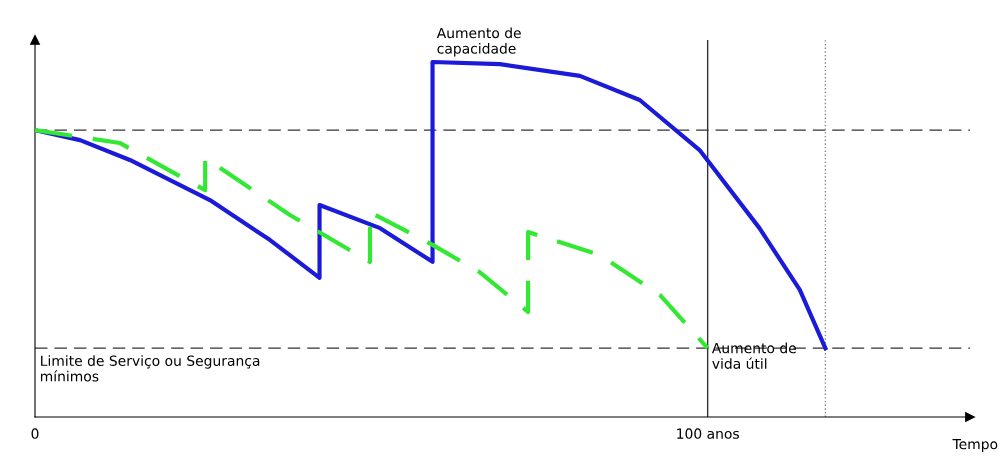 The height and width of the screenshot is (459, 1003). What do you see at coordinates (753, 355) in the screenshot?
I see `annotation: Aumento de vida útil` at bounding box center [753, 355].